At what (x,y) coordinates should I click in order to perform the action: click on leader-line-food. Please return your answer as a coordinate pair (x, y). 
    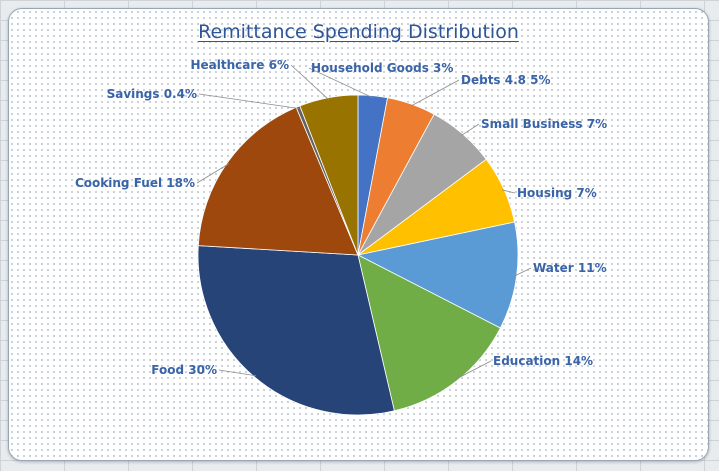
    Looking at the image, I should click on (237, 373).